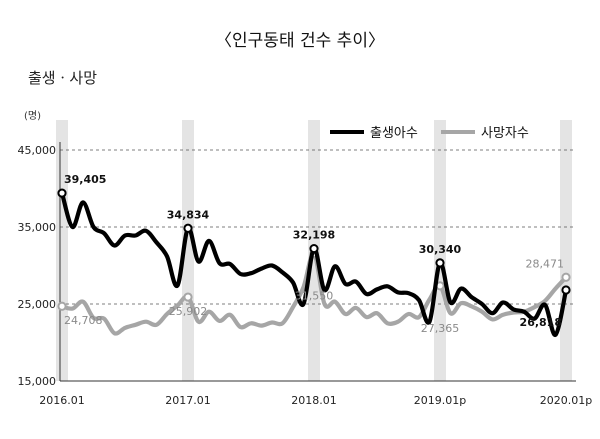 This screenshot has height=439, width=600. I want to click on legend-label-deaths: 사망자수, so click(505, 133).